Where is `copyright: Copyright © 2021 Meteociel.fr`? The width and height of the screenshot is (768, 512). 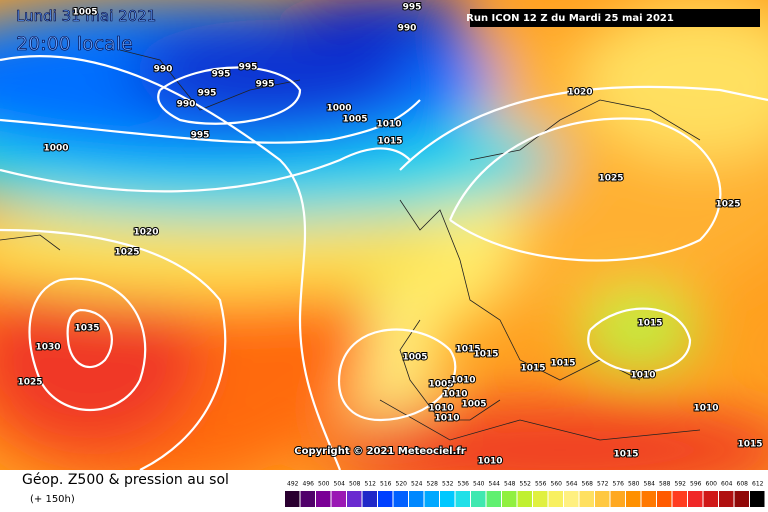
copyright: Copyright © 2021 Meteociel.fr is located at coordinates (379, 451).